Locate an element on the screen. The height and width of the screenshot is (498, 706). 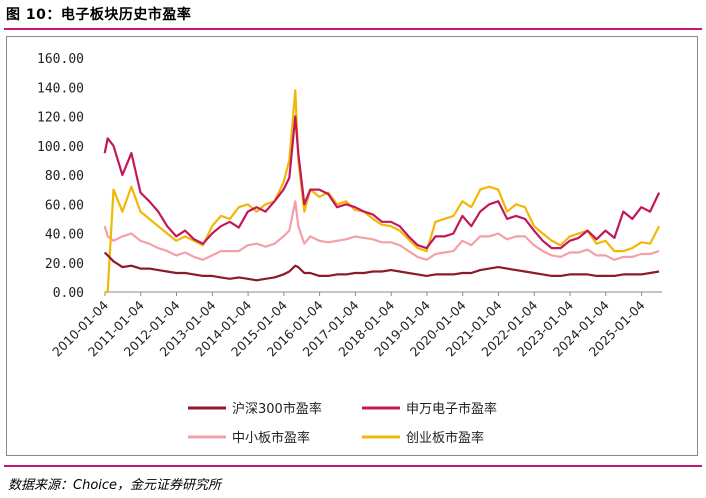
y-tick-label: 20.00 is located at coordinates (64, 264).